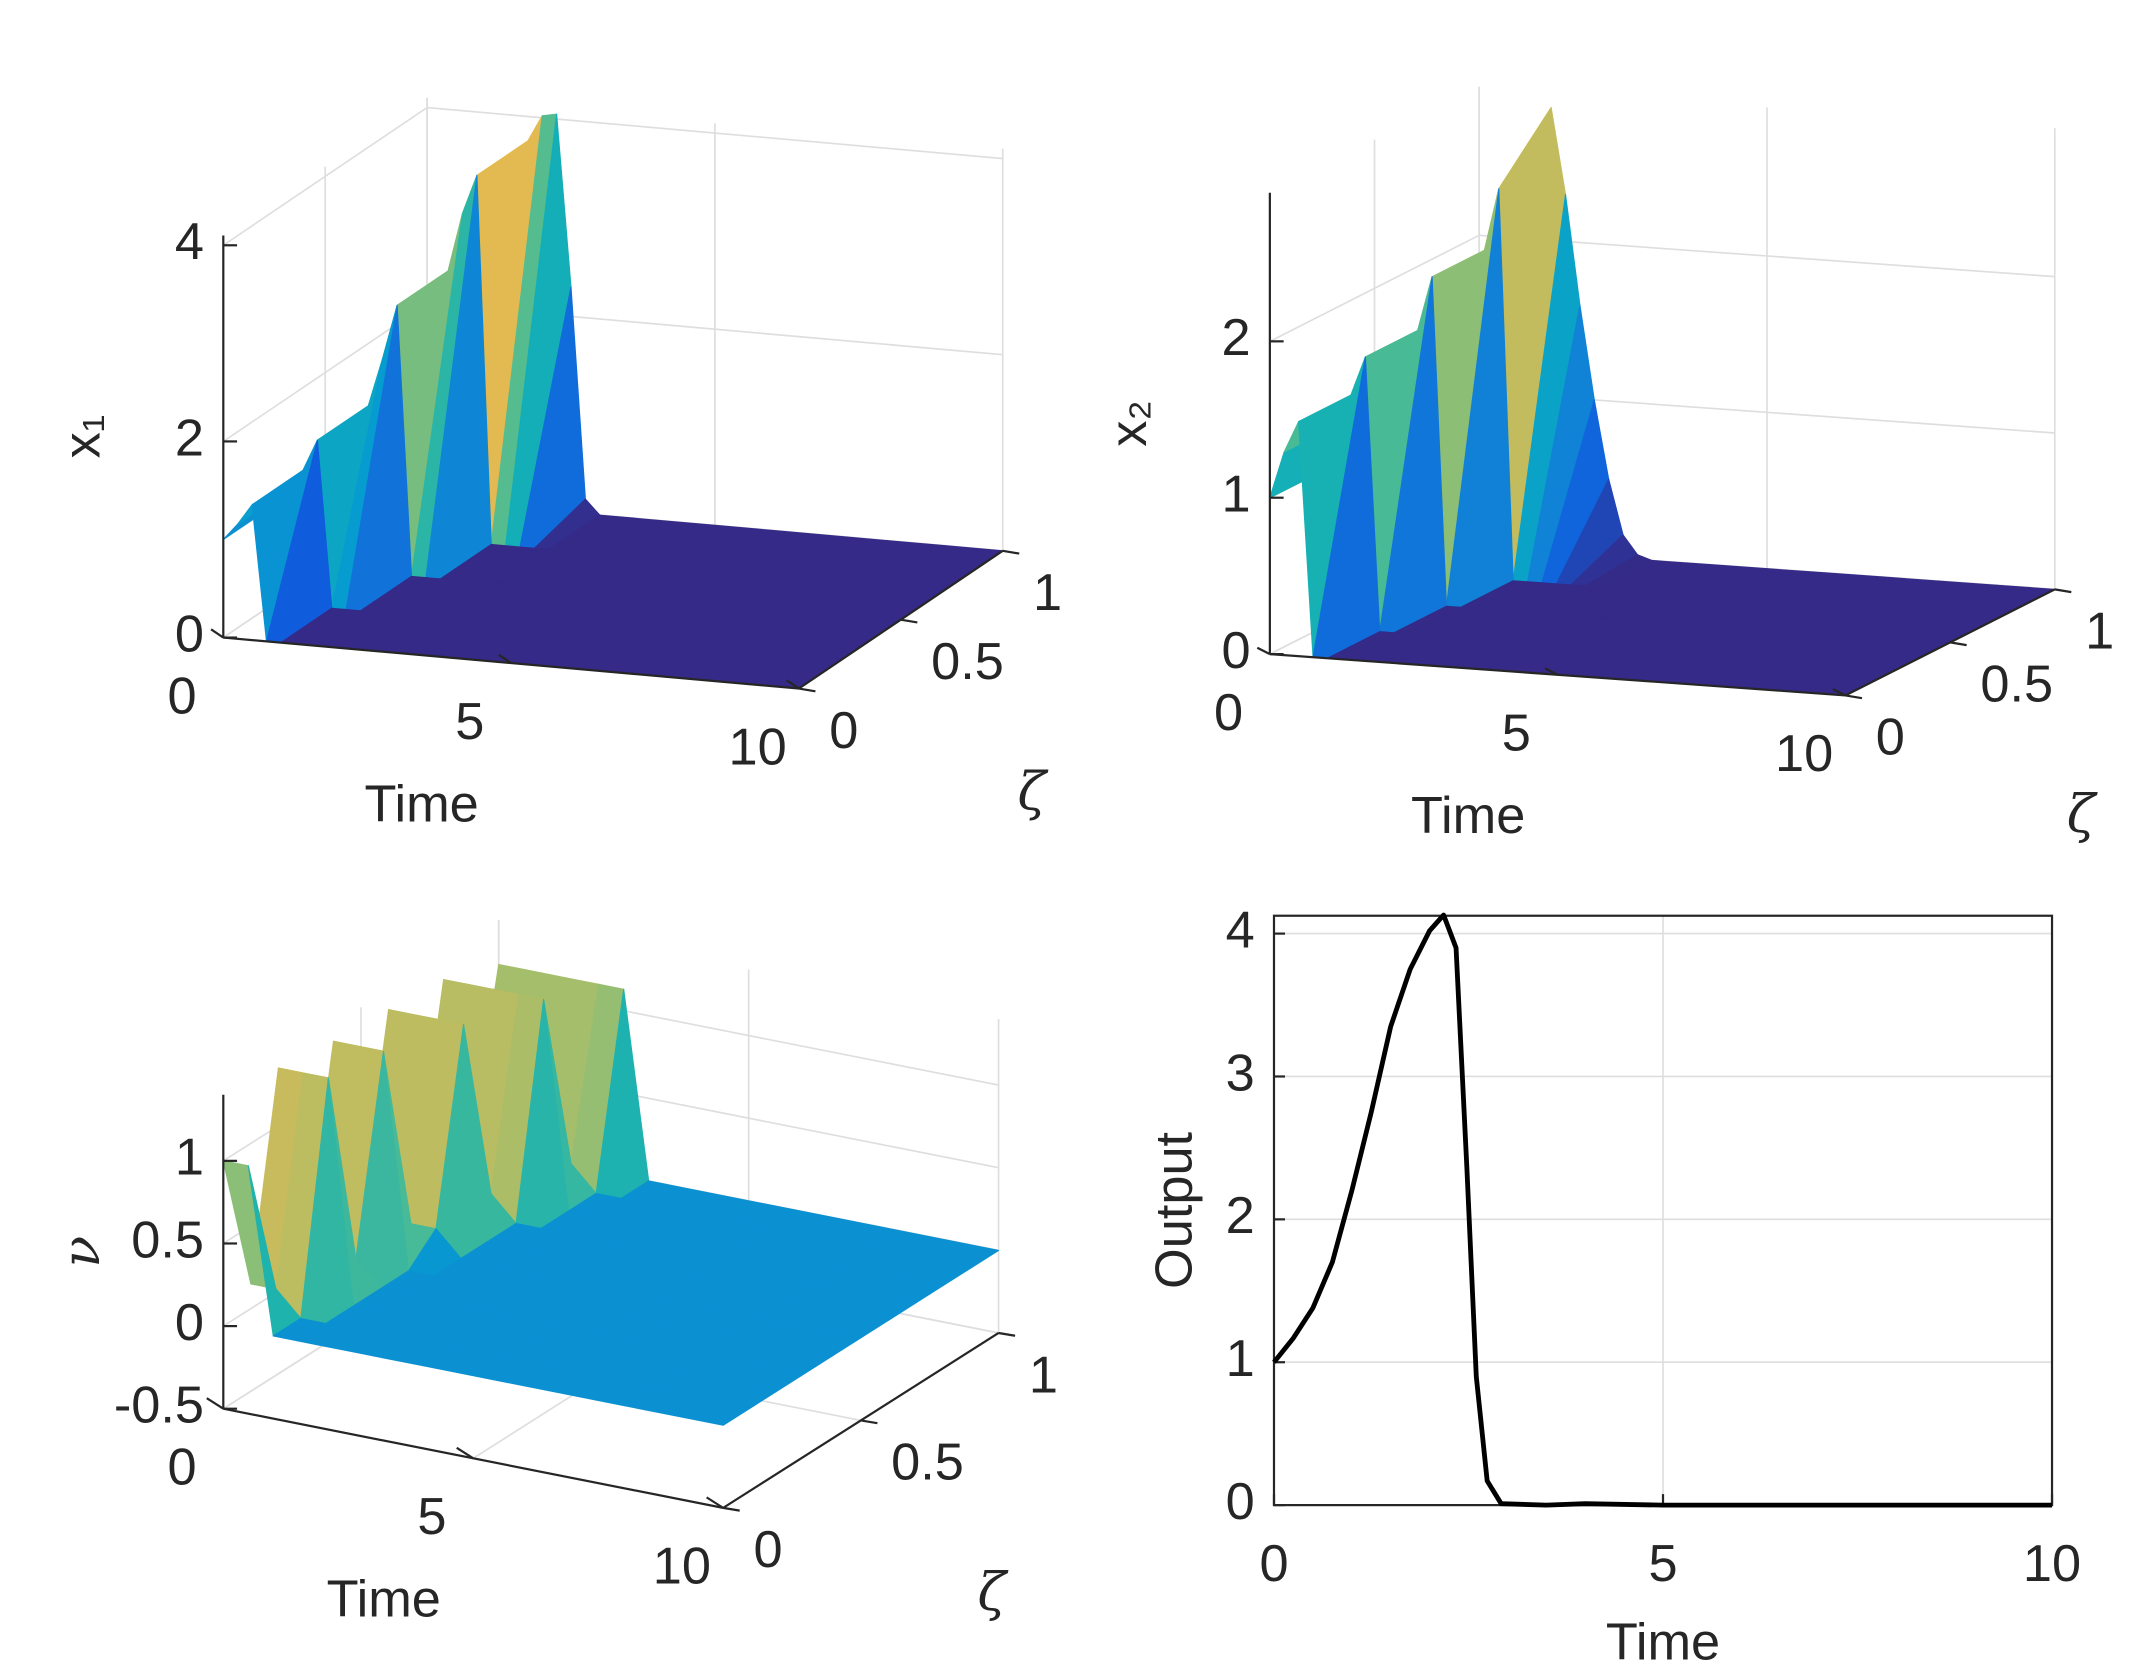 The image size is (2139, 1680). What do you see at coordinates (1662, 1210) in the screenshot?
I see `line-series` at bounding box center [1662, 1210].